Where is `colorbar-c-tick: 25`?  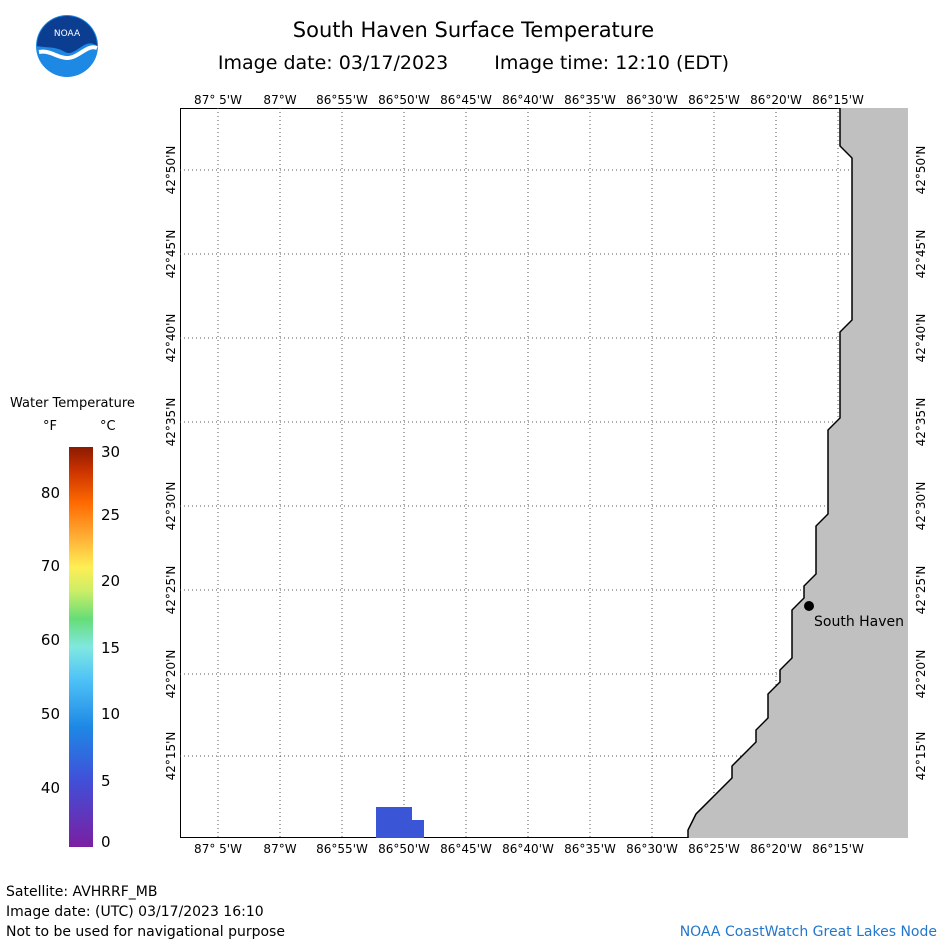 colorbar-c-tick: 25 is located at coordinates (111, 515).